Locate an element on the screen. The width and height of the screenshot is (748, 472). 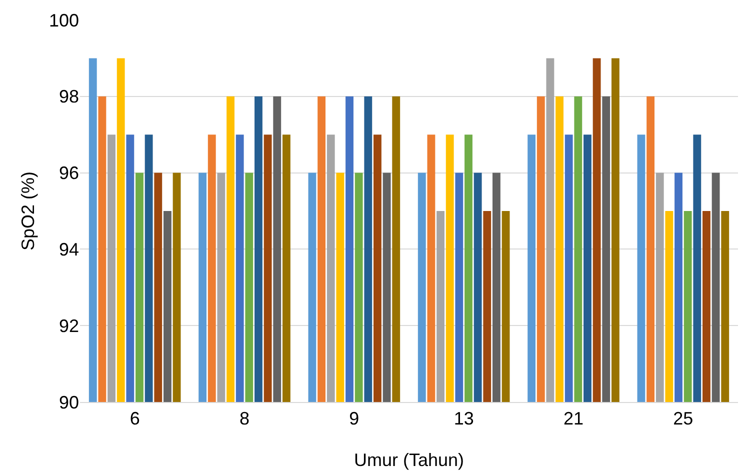
y-tick-label: 96 is located at coordinates (68, 173).